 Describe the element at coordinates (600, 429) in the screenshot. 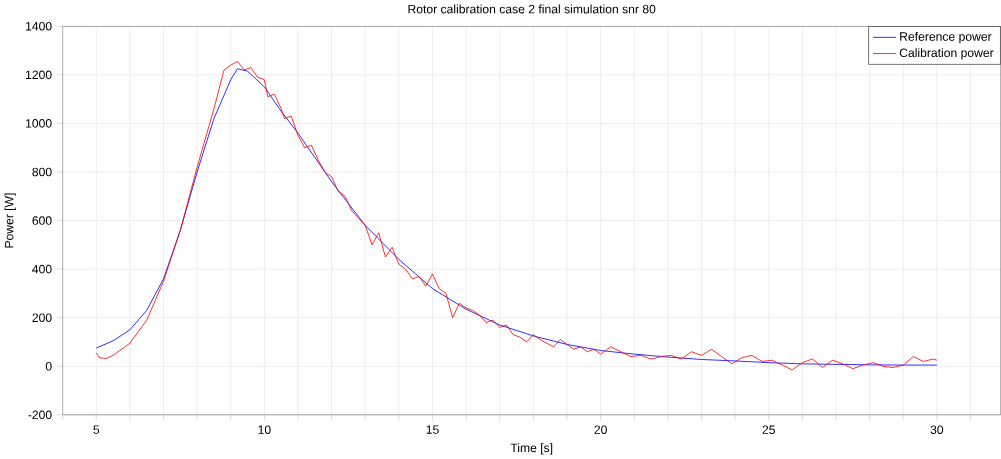

I see `x-tick-label: 20` at that location.